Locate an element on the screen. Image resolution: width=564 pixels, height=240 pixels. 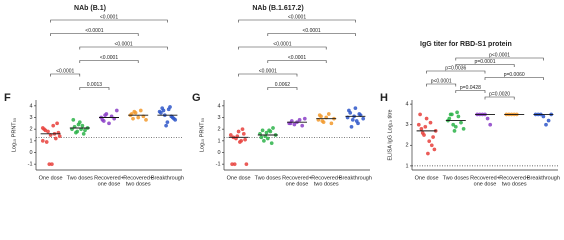
y-tick-label: -1 is located at coordinates (218, 165).